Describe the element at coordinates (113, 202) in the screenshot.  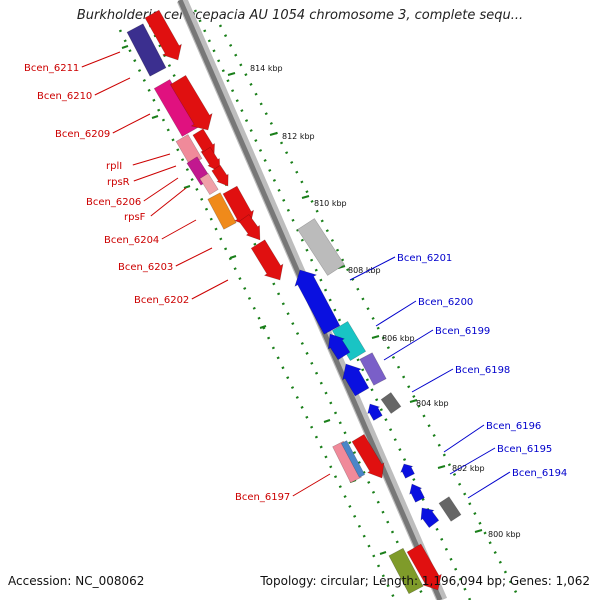
I see `gene-label-bcen_6206: Bcen_6206` at that location.